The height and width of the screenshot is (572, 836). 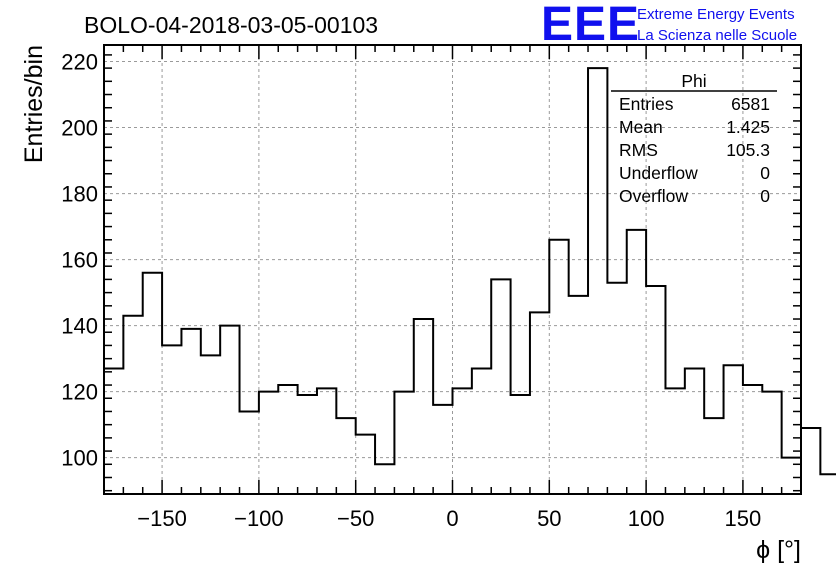 I want to click on stats-row-label: Entries, so click(x=646, y=104).